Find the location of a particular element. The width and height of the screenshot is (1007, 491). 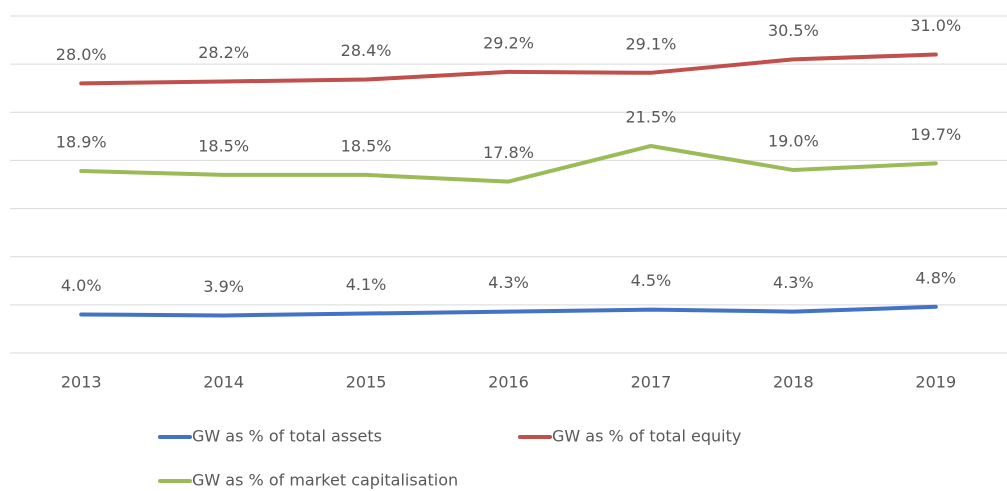

data-label: 19.0% is located at coordinates (793, 141).